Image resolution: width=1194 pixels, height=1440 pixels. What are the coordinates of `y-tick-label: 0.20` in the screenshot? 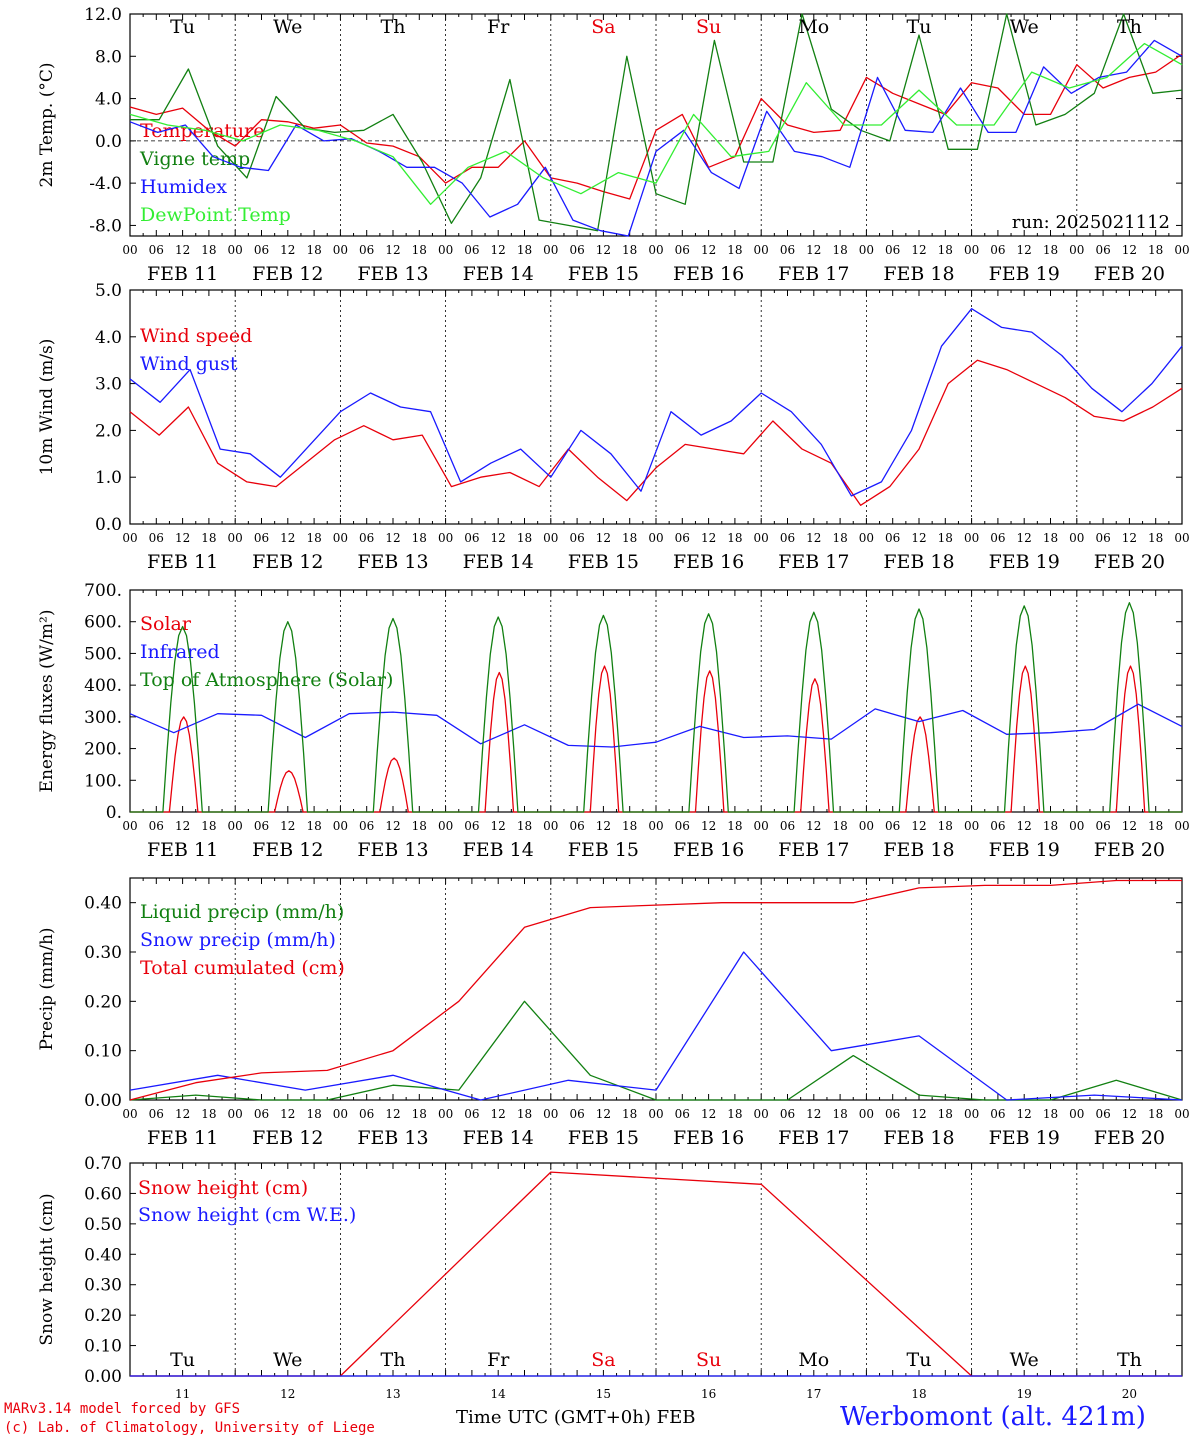 It's located at (103, 1316).